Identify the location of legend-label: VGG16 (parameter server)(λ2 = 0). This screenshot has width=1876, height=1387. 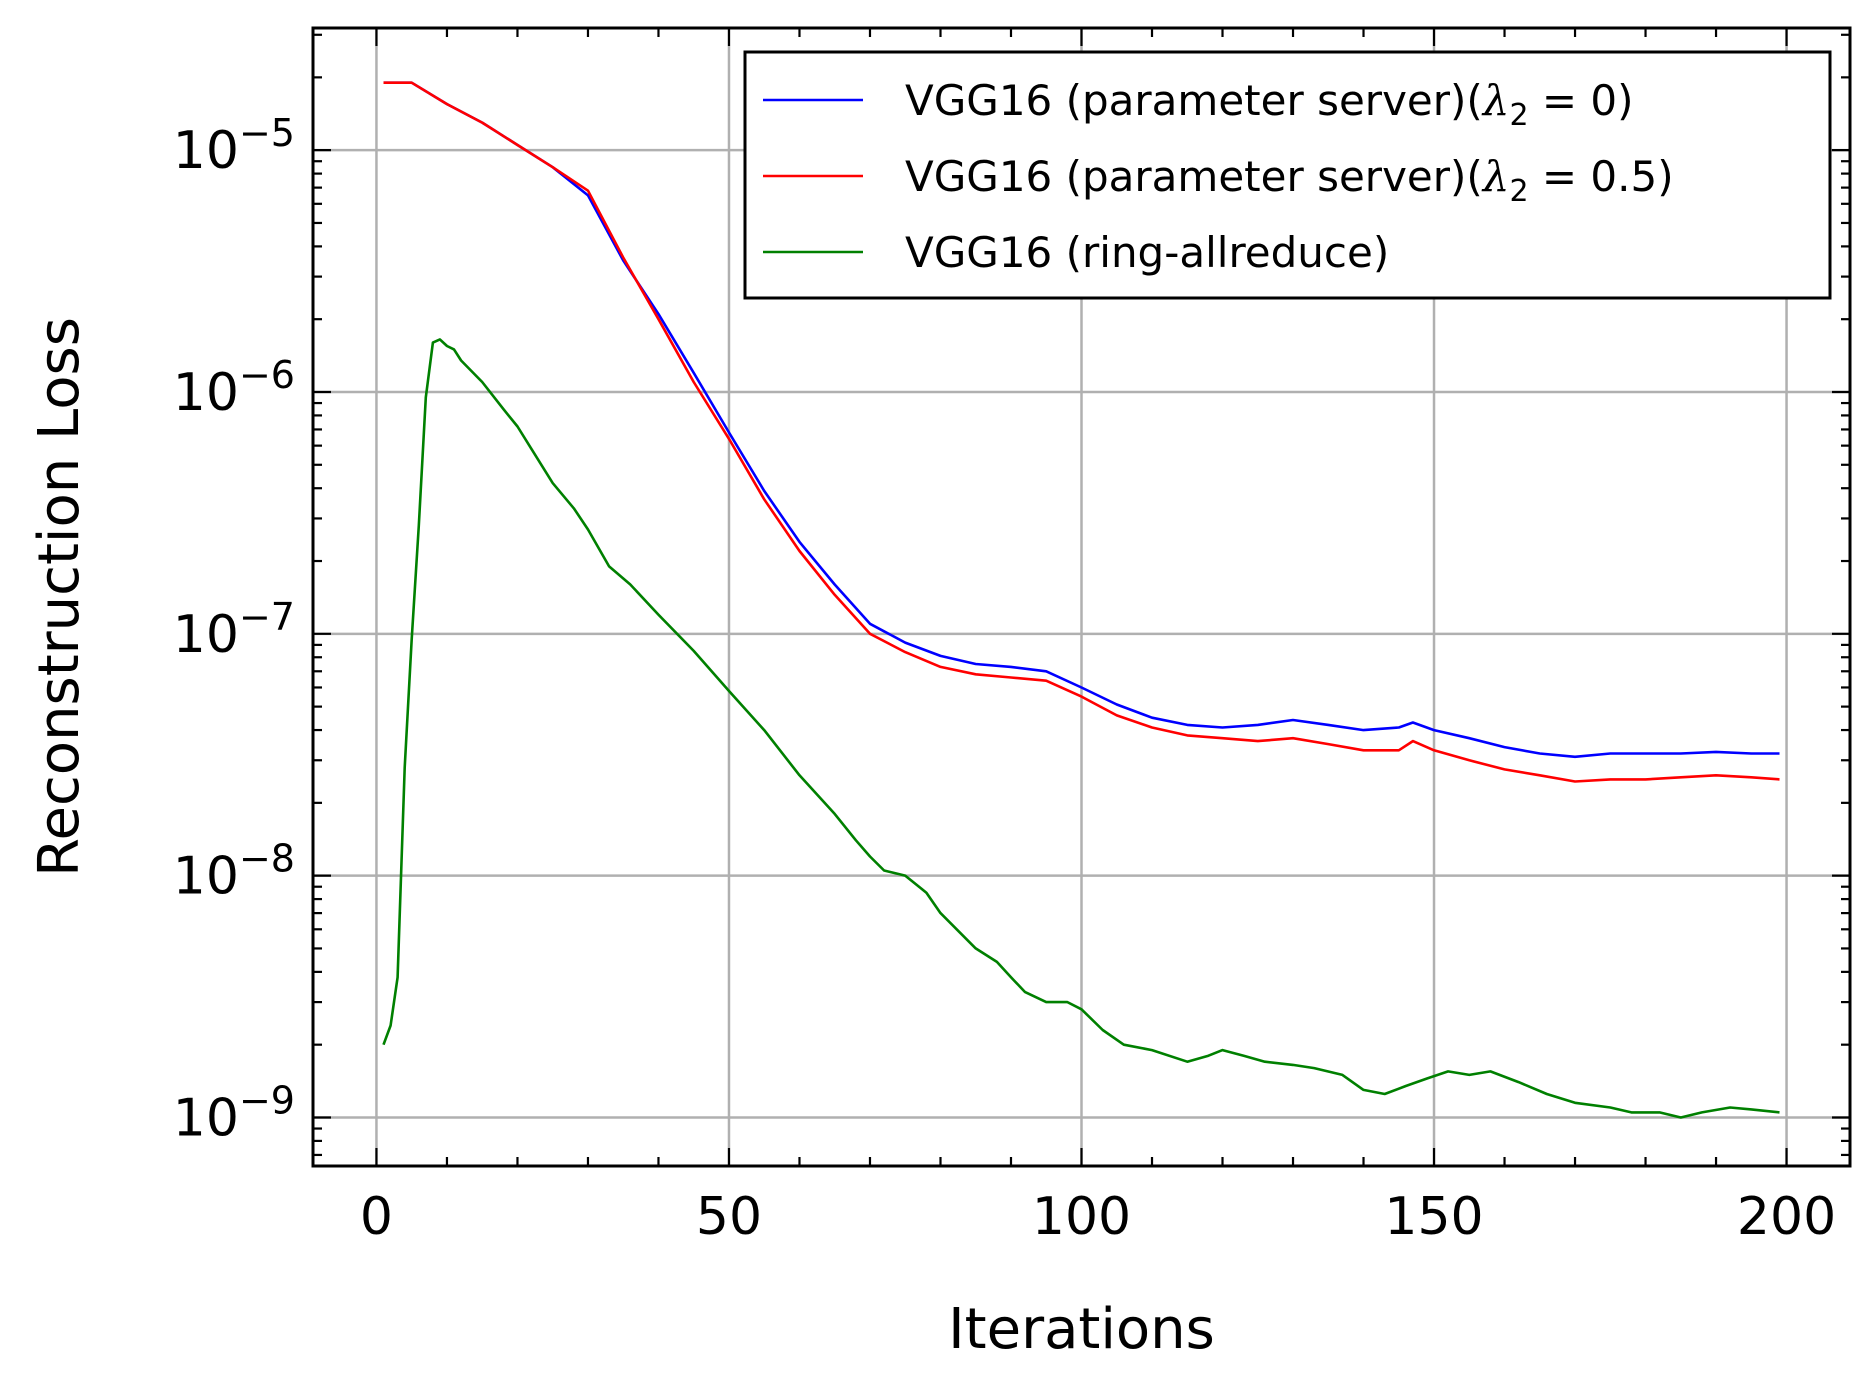
(1269, 104).